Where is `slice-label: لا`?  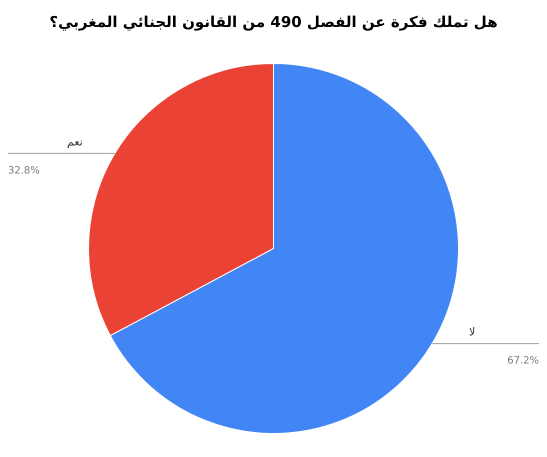
slice-label: لا is located at coordinates (472, 332).